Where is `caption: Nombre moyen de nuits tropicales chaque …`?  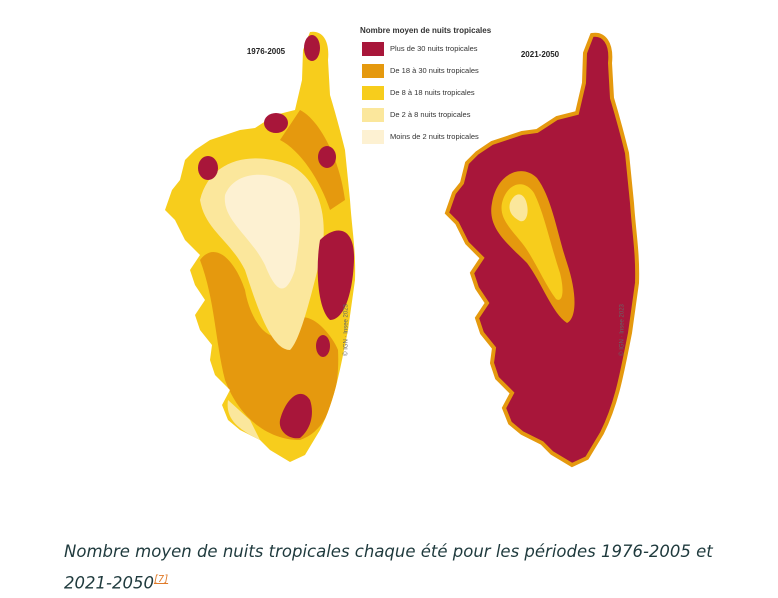 caption: Nombre moyen de nuits tropicales chaque … is located at coordinates (404, 568).